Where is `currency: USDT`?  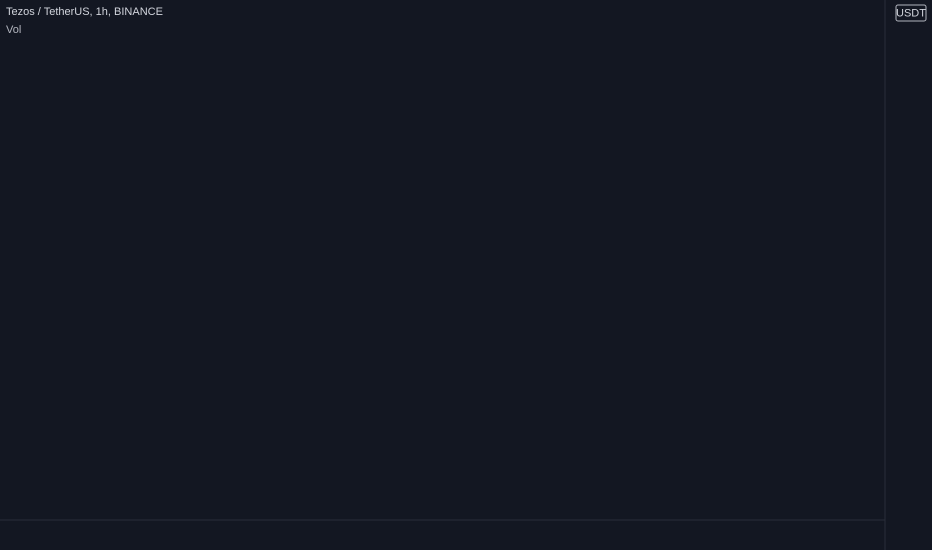 currency: USDT is located at coordinates (911, 13).